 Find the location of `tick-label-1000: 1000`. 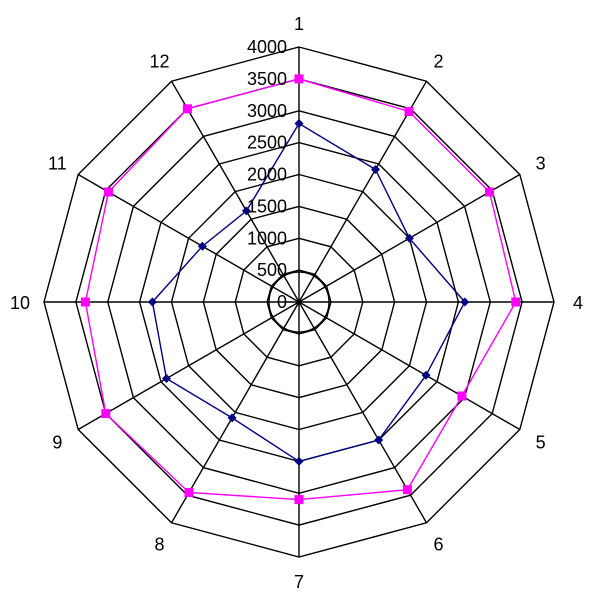

tick-label-1000: 1000 is located at coordinates (267, 238).